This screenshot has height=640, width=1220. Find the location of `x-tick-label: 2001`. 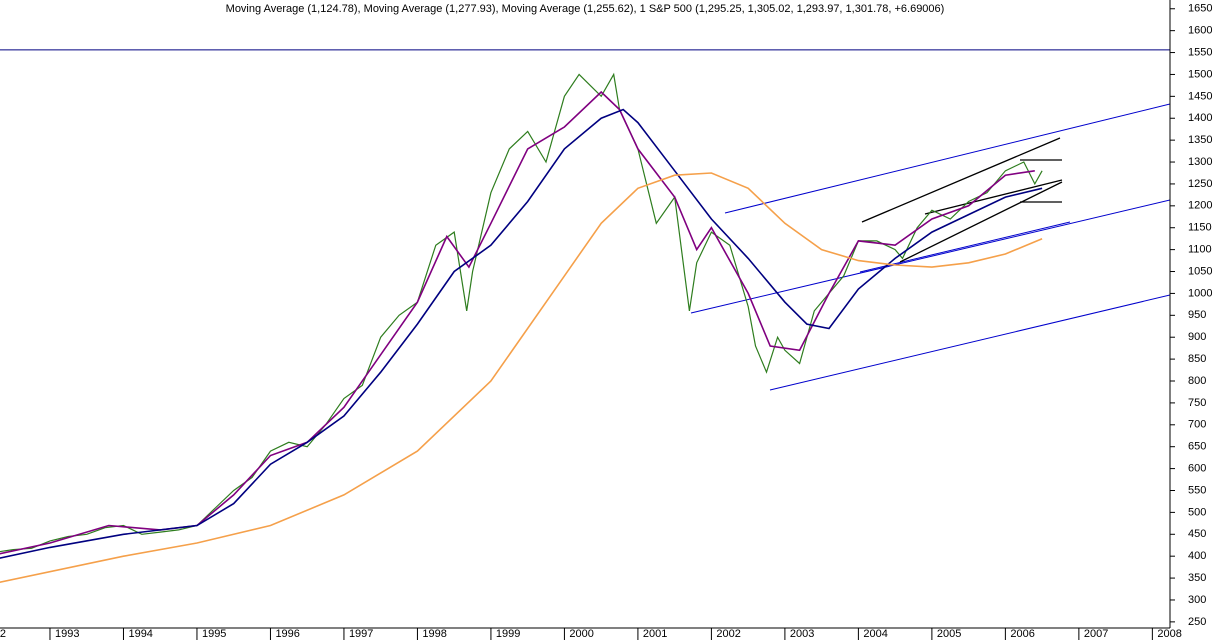

x-tick-label: 2001 is located at coordinates (655, 634).